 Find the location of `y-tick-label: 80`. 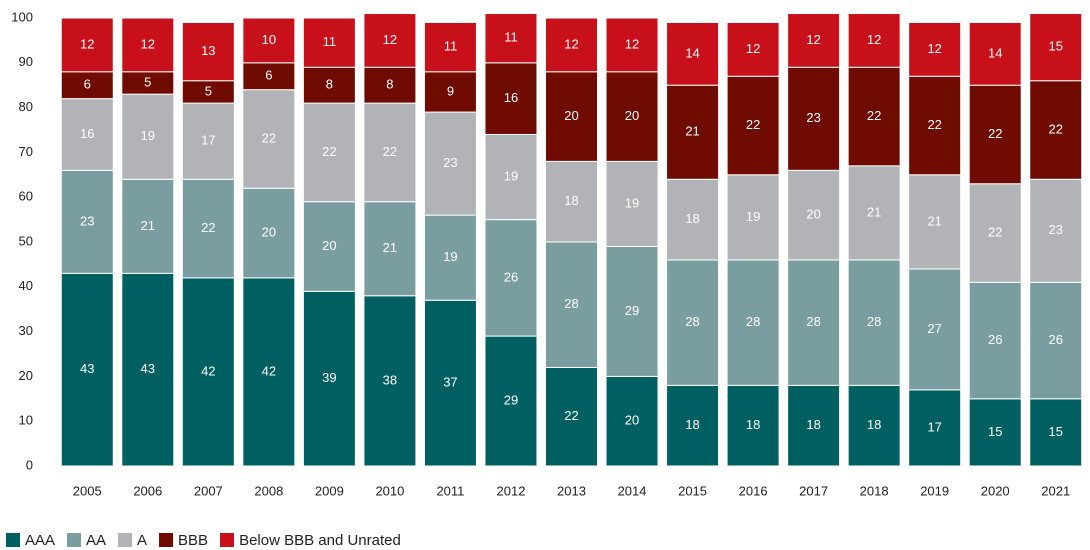

y-tick-label: 80 is located at coordinates (26, 106).